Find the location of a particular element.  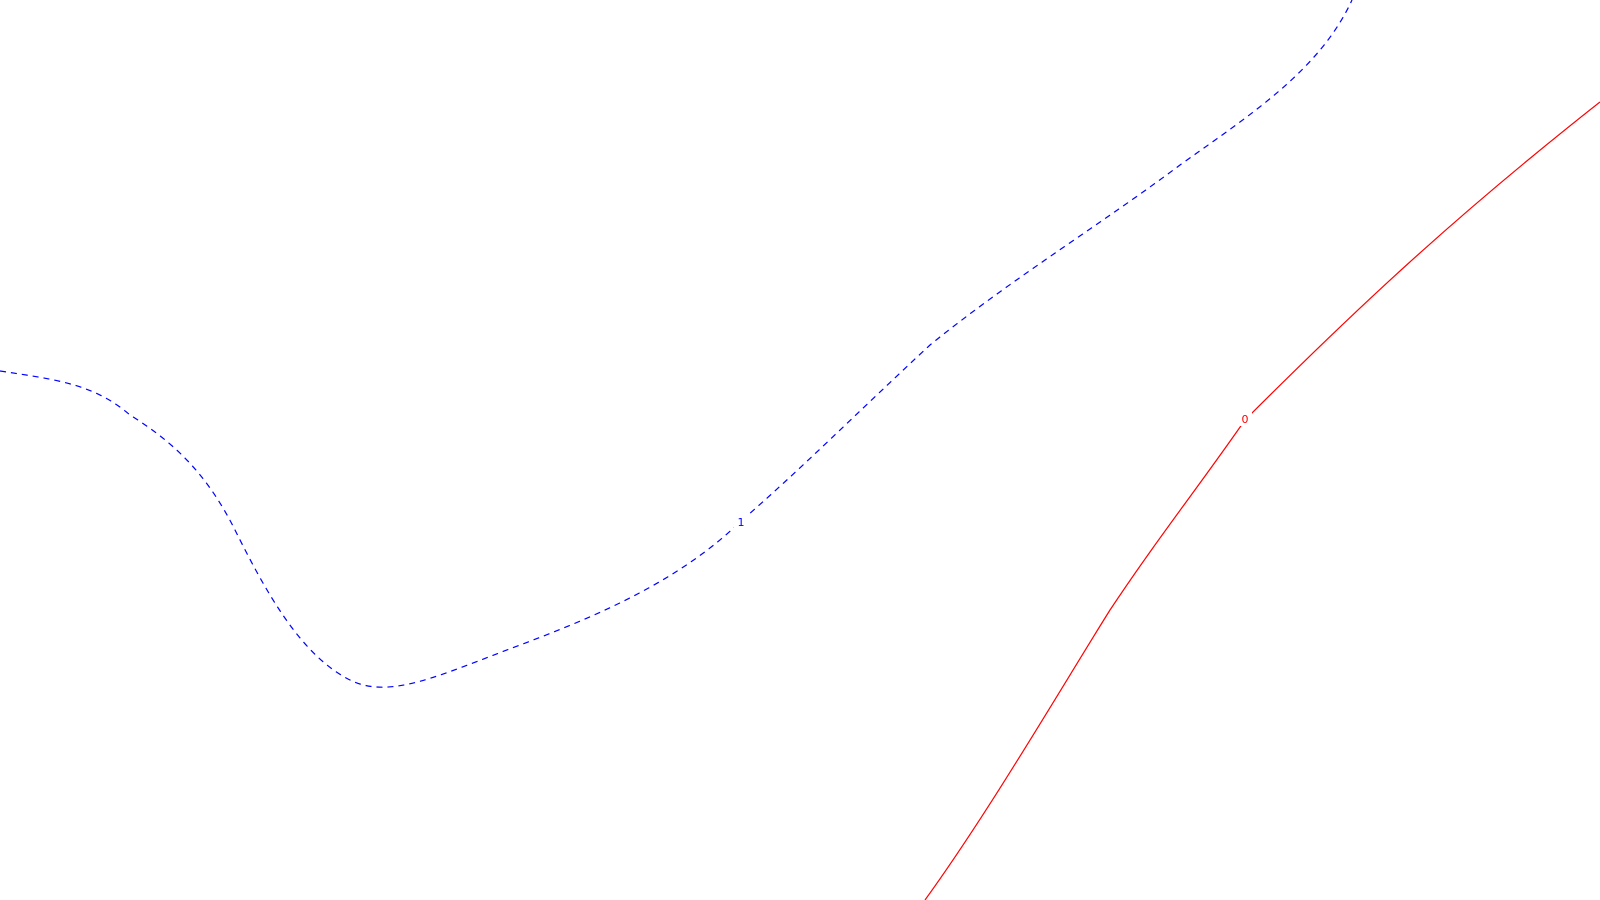

contour-label-0: 0 is located at coordinates (1245, 419).